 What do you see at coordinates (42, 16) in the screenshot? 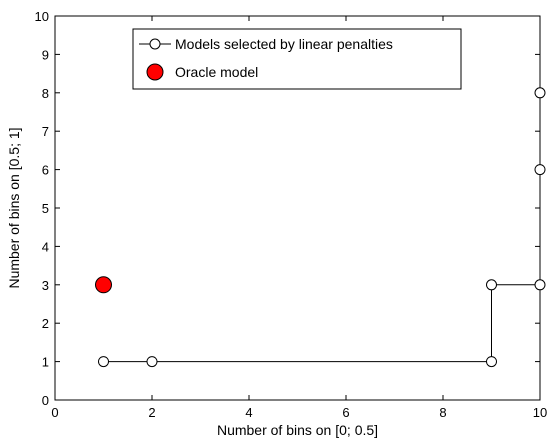
I see `y-tick-label-10: 10` at bounding box center [42, 16].